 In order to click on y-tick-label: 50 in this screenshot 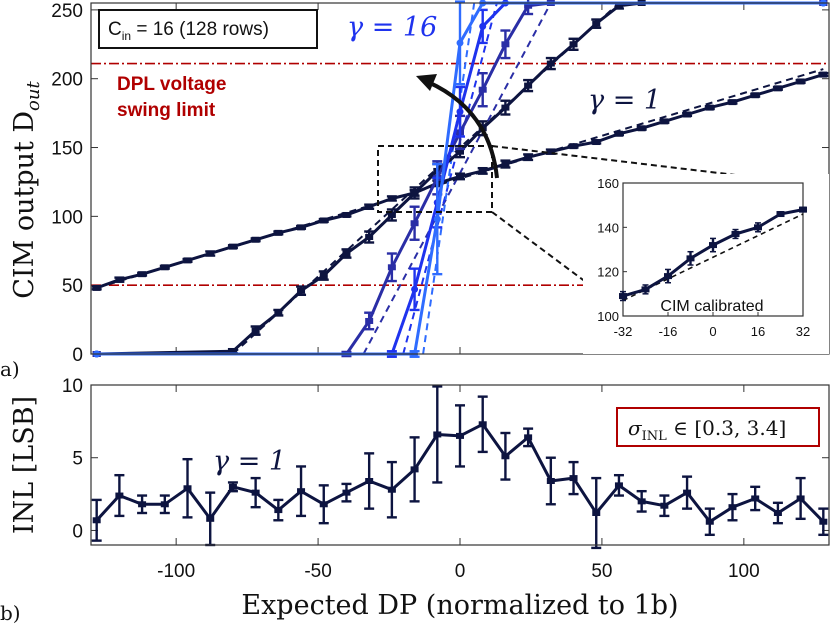, I will do `click(72, 286)`.